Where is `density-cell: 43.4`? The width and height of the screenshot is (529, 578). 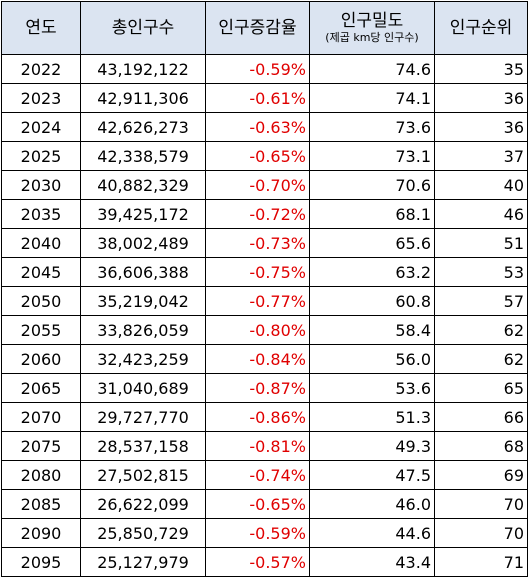
density-cell: 43.4 is located at coordinates (372, 562).